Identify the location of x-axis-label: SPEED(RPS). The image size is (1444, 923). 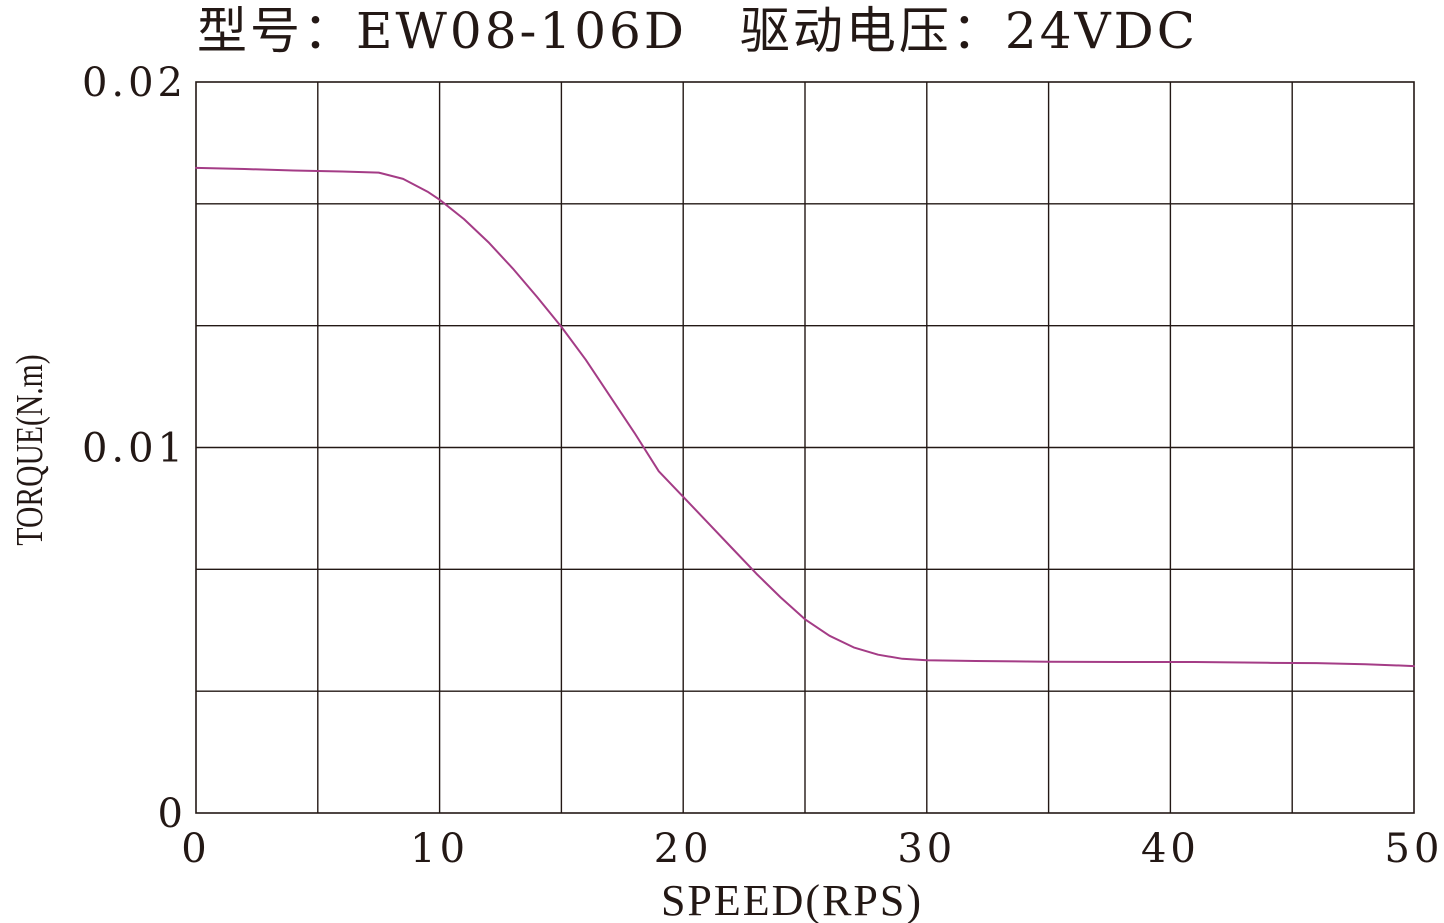
(792, 899).